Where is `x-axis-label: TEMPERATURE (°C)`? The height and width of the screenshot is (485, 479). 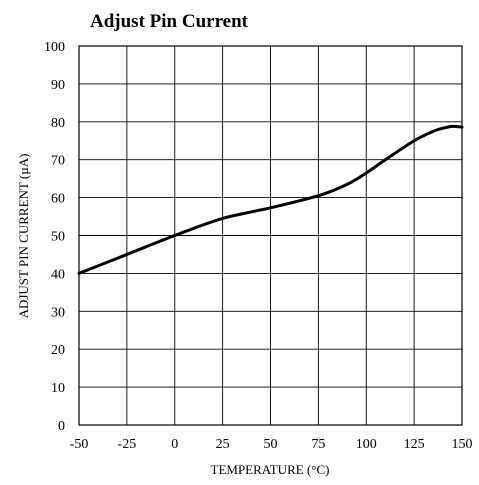 x-axis-label: TEMPERATURE (°C) is located at coordinates (270, 469).